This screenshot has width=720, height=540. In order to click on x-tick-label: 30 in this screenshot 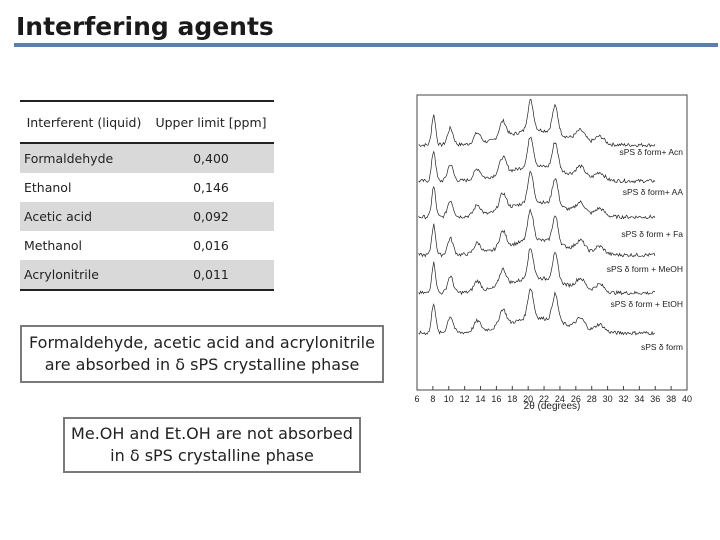, I will do `click(608, 399)`.